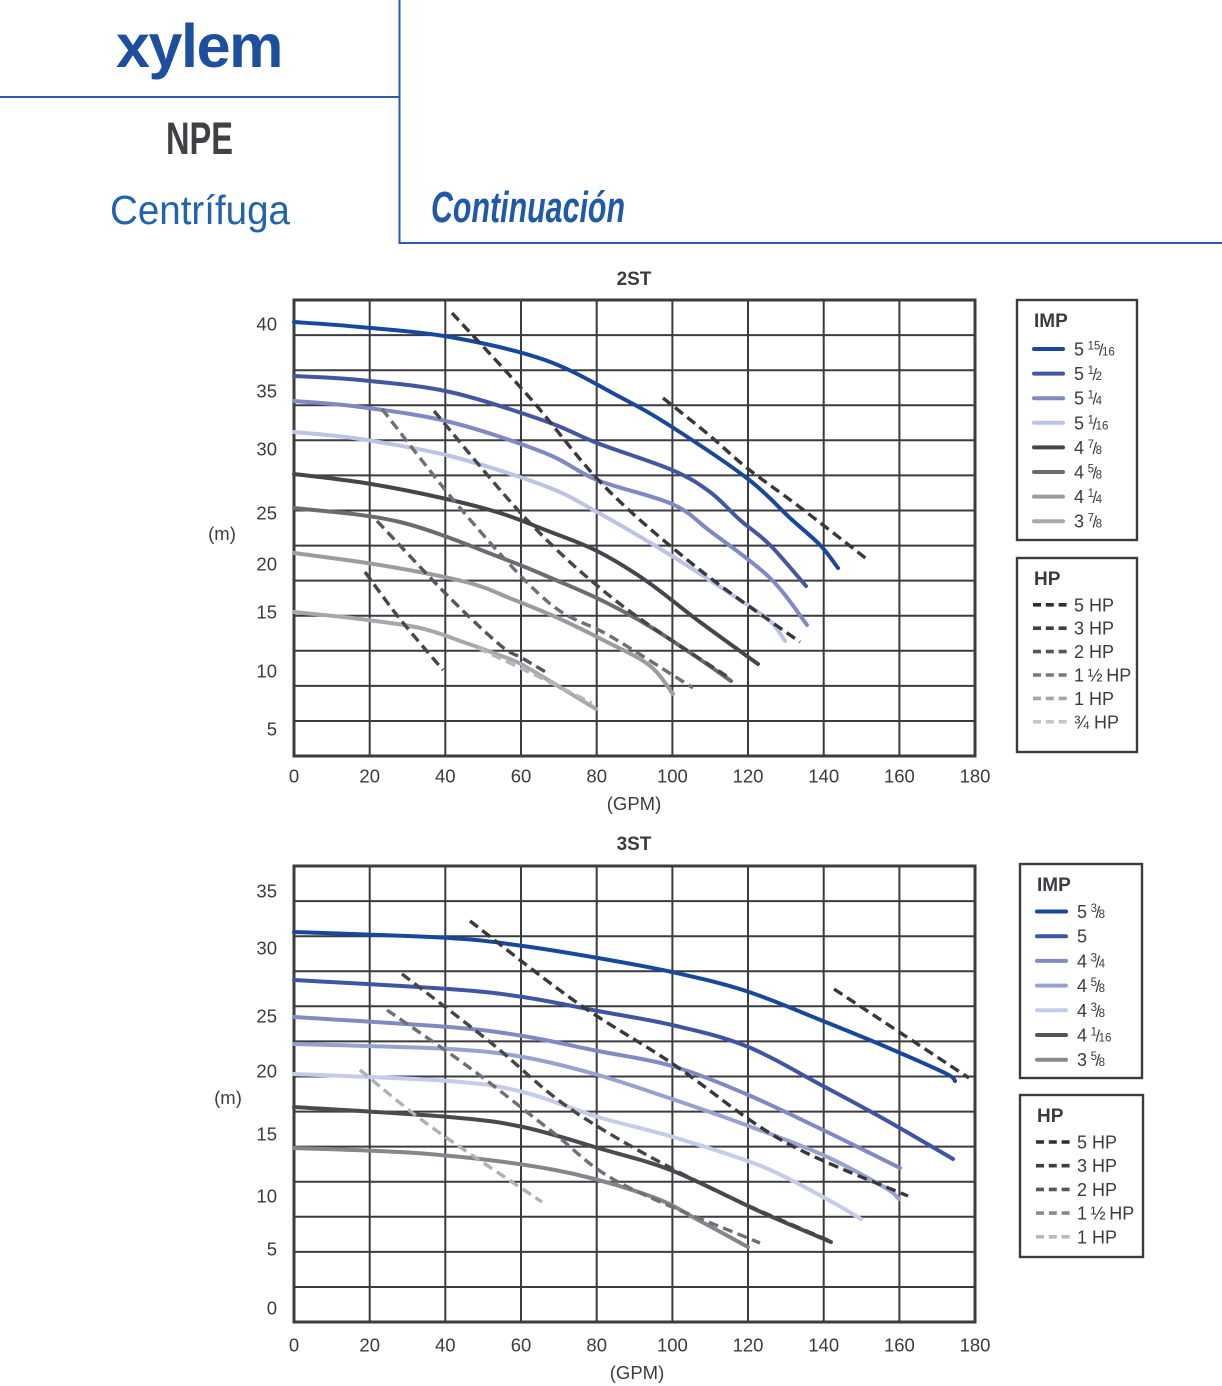 Image resolution: width=1222 pixels, height=1386 pixels. I want to click on svg-text: 5 1/4, so click(1088, 399).